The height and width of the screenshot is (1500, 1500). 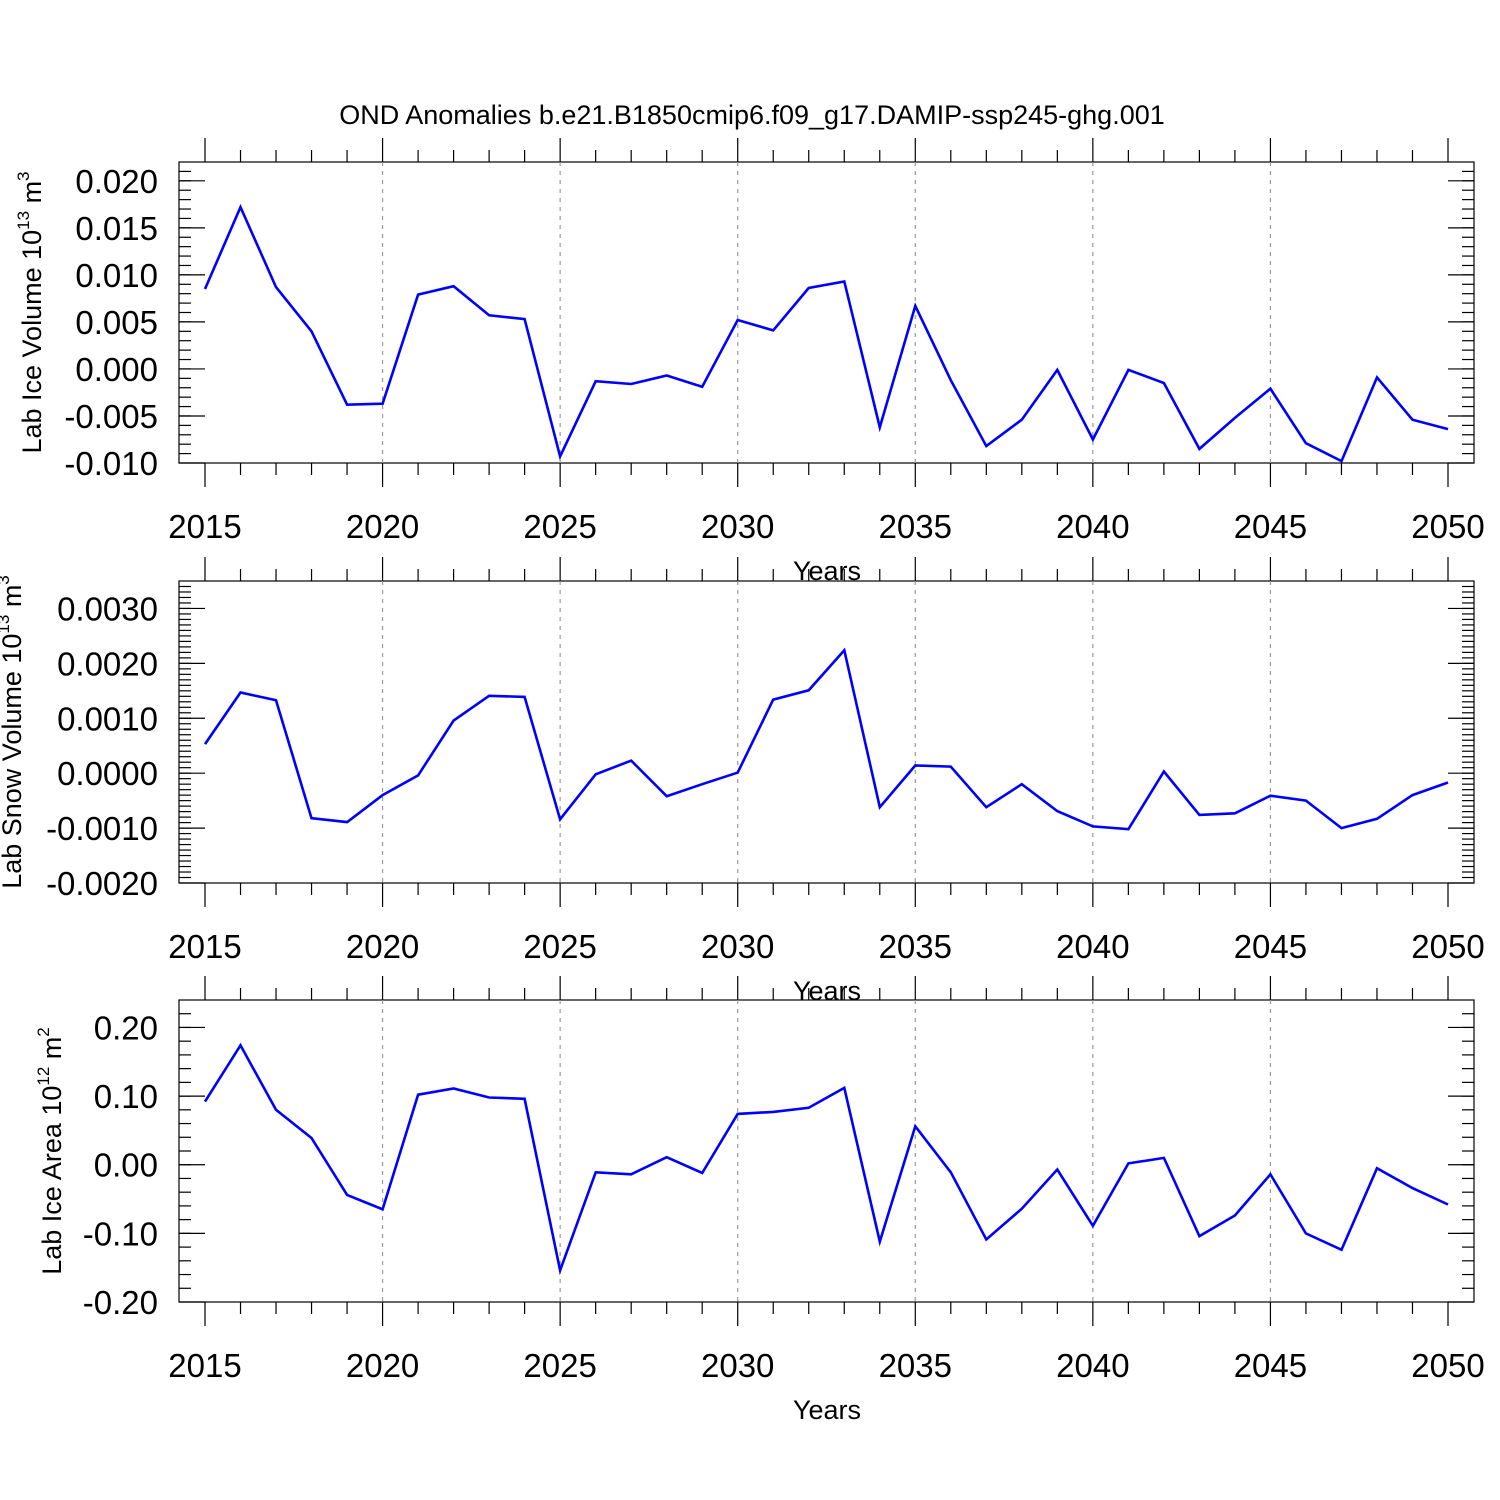 I want to click on y-tick-label: -0.0020, so click(x=102, y=883).